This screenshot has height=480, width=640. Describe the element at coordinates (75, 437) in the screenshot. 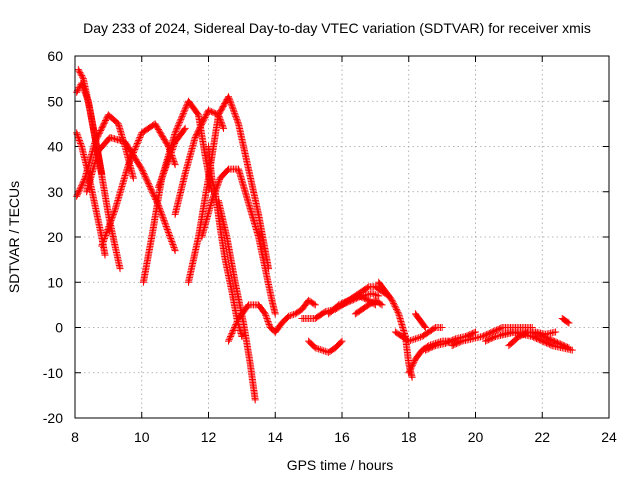

I see `x-tick-label: 8` at that location.